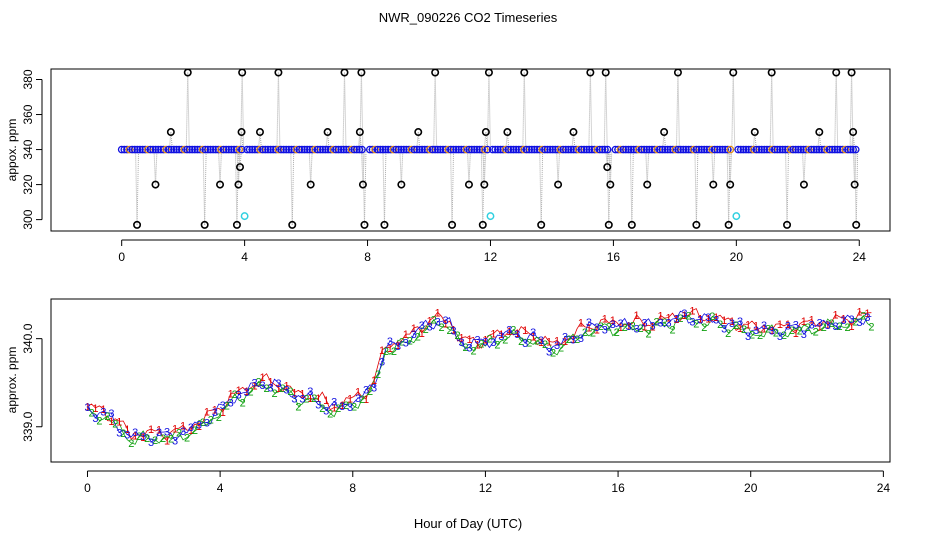 This screenshot has width=936, height=540. What do you see at coordinates (28, 184) in the screenshot?
I see `top-y-tick-label: 320` at bounding box center [28, 184].